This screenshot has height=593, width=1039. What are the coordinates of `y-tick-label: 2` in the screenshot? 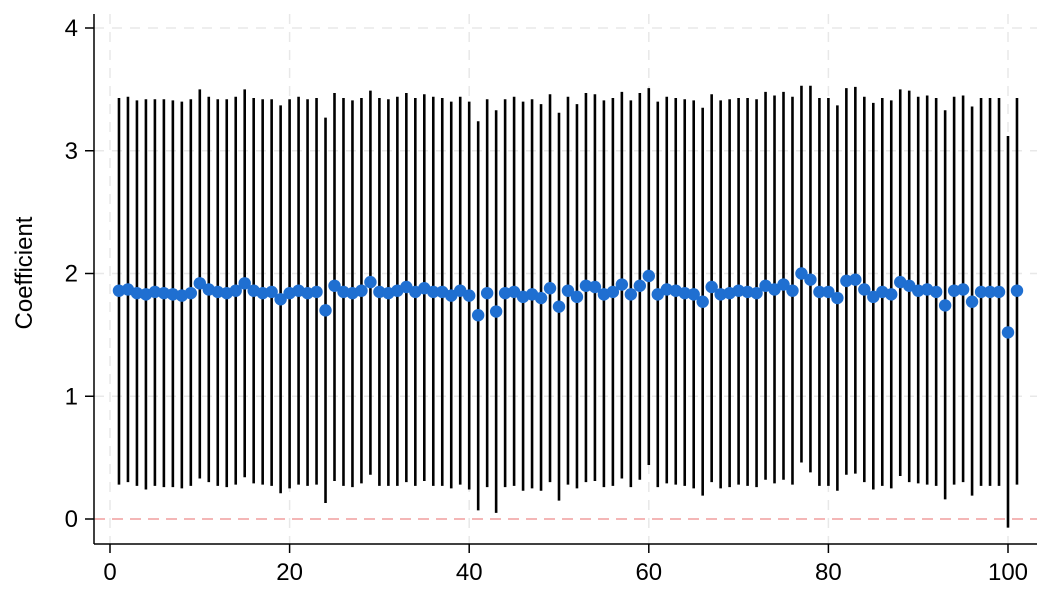 It's located at (71, 274).